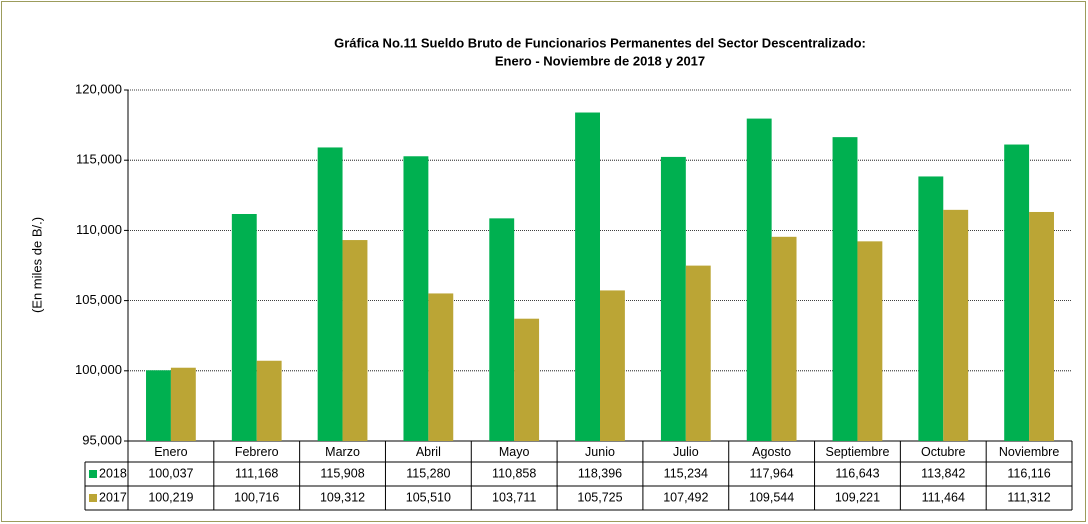 Image resolution: width=1088 pixels, height=524 pixels. Describe the element at coordinates (342, 497) in the screenshot. I see `data-label: 109,312` at that location.